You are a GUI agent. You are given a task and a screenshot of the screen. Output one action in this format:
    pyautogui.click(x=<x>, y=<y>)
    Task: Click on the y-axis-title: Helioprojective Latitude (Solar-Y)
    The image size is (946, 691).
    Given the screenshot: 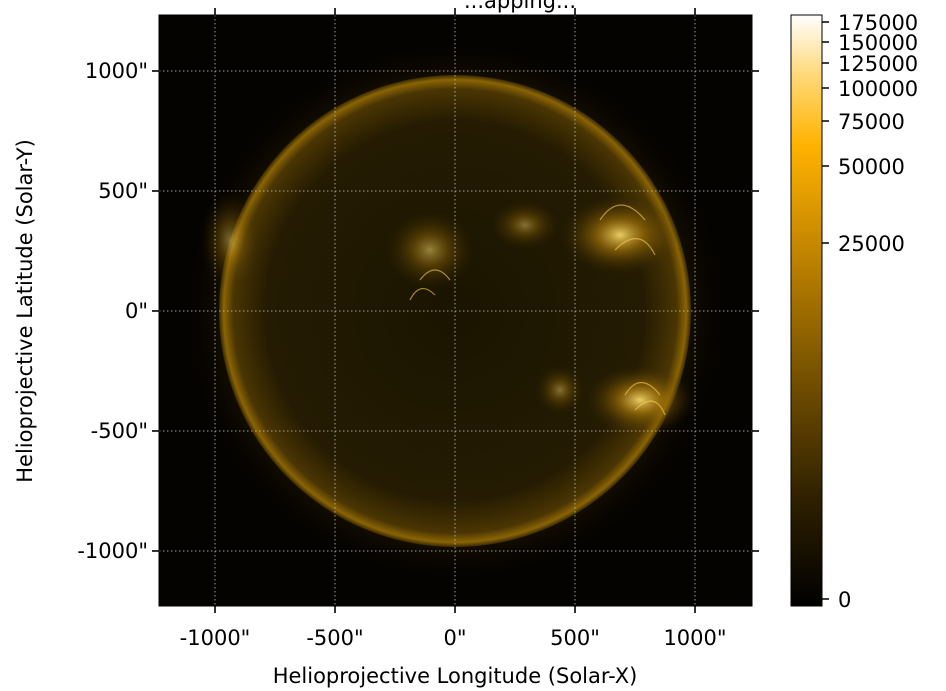 What is the action you would take?
    pyautogui.click(x=25, y=311)
    